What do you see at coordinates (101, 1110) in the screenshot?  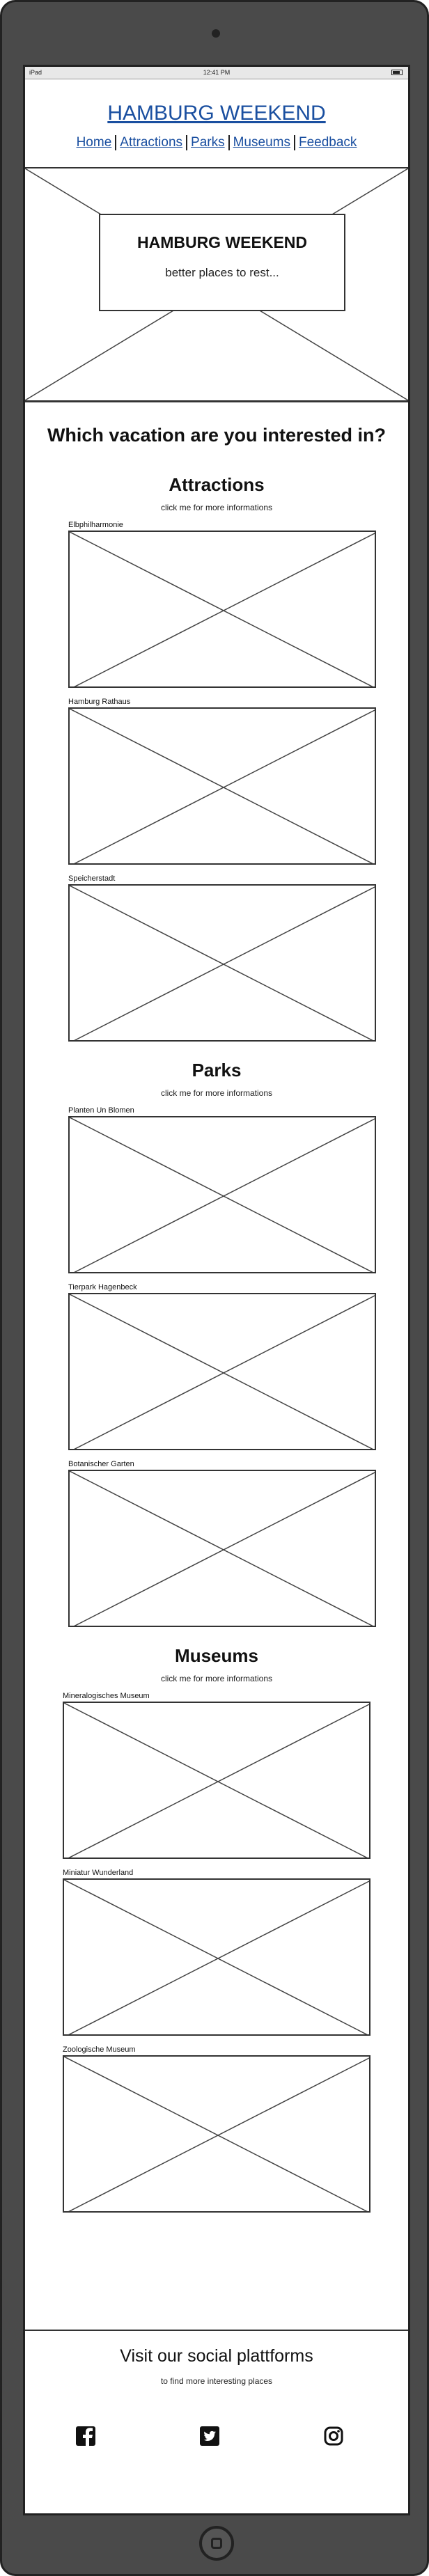 I see `place-card-label: Planten Un Blomen` at bounding box center [101, 1110].